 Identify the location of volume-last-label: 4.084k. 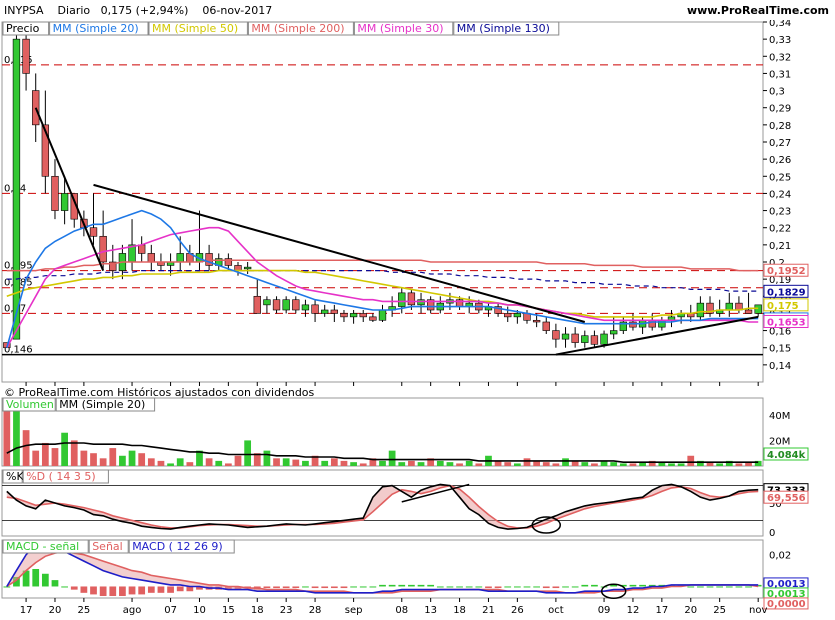
(786, 455).